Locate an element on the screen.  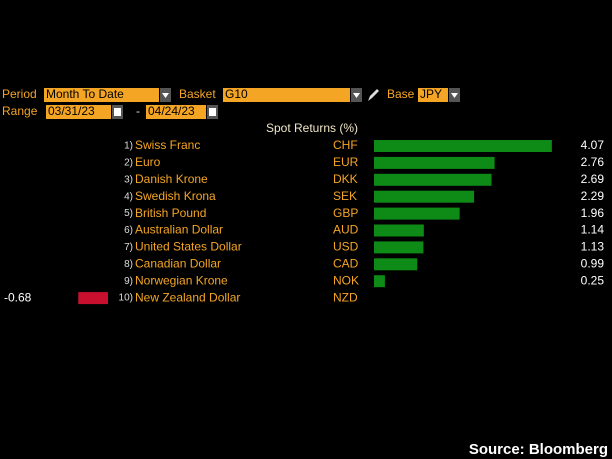
base-dropdown is located at coordinates (433, 95).